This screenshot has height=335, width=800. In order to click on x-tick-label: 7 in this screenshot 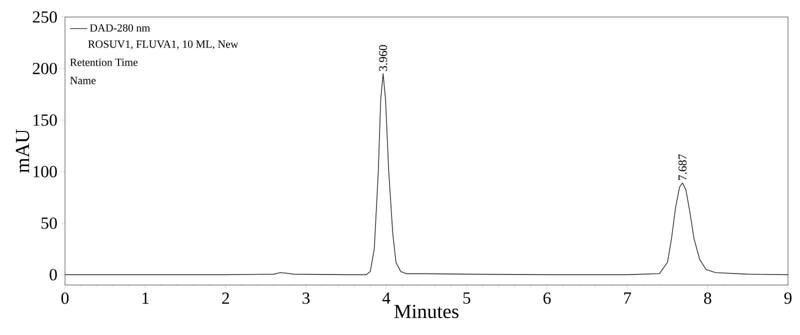, I will do `click(628, 298)`.